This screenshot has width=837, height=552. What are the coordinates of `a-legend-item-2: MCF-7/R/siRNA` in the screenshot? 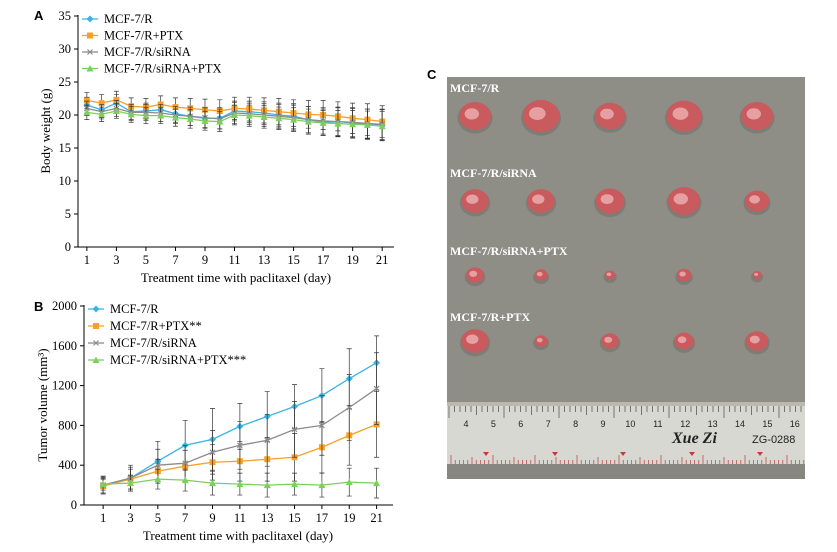 It's located at (136, 52).